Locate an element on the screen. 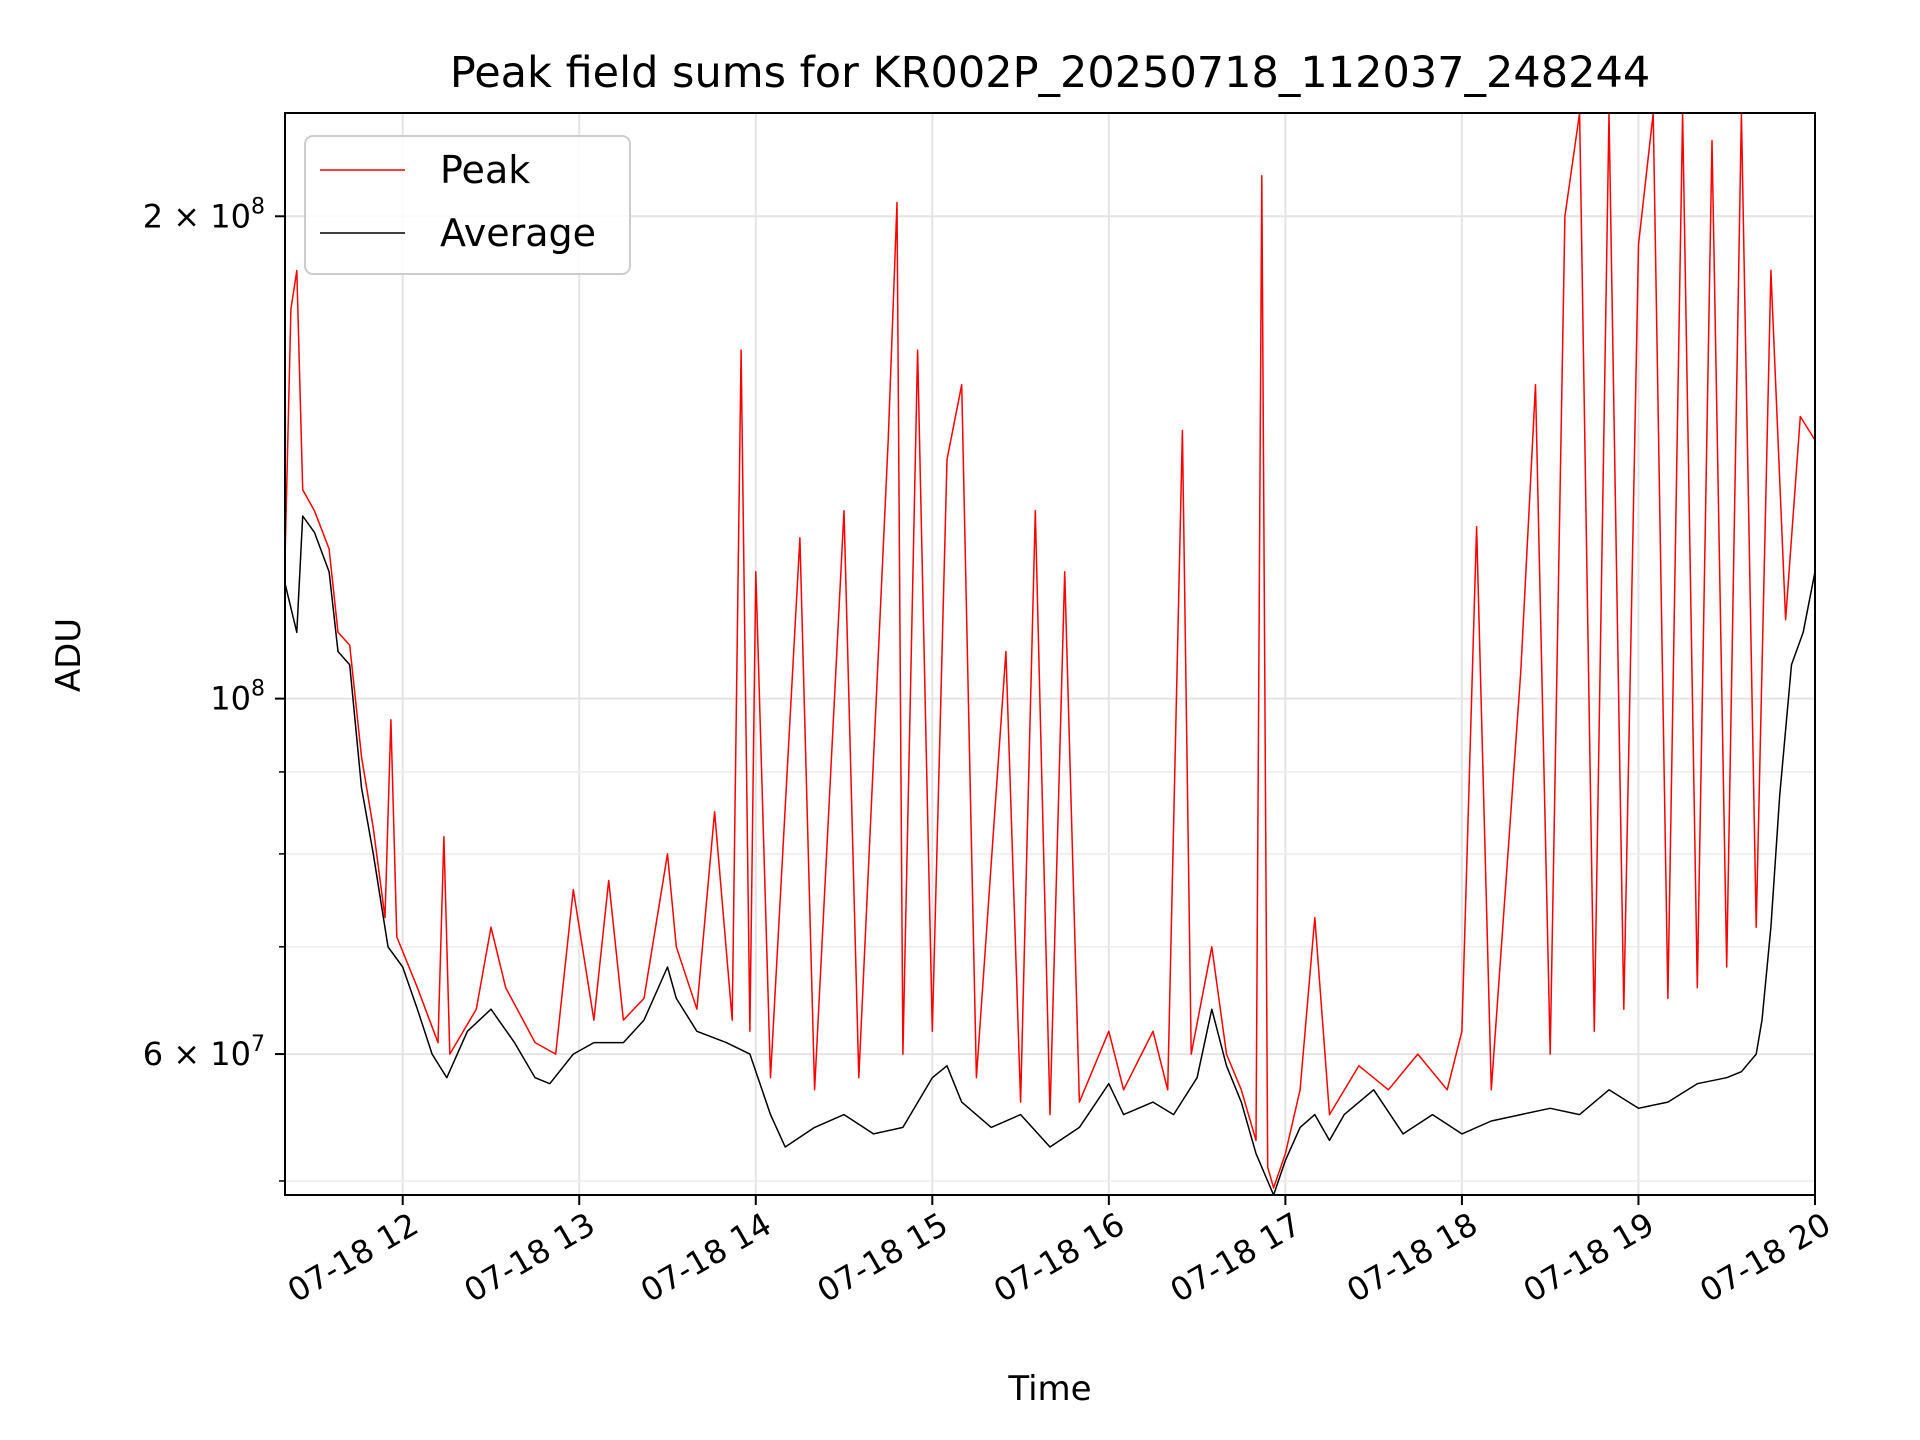 The image size is (1920, 1440). legend-label-average: Average is located at coordinates (518, 233).